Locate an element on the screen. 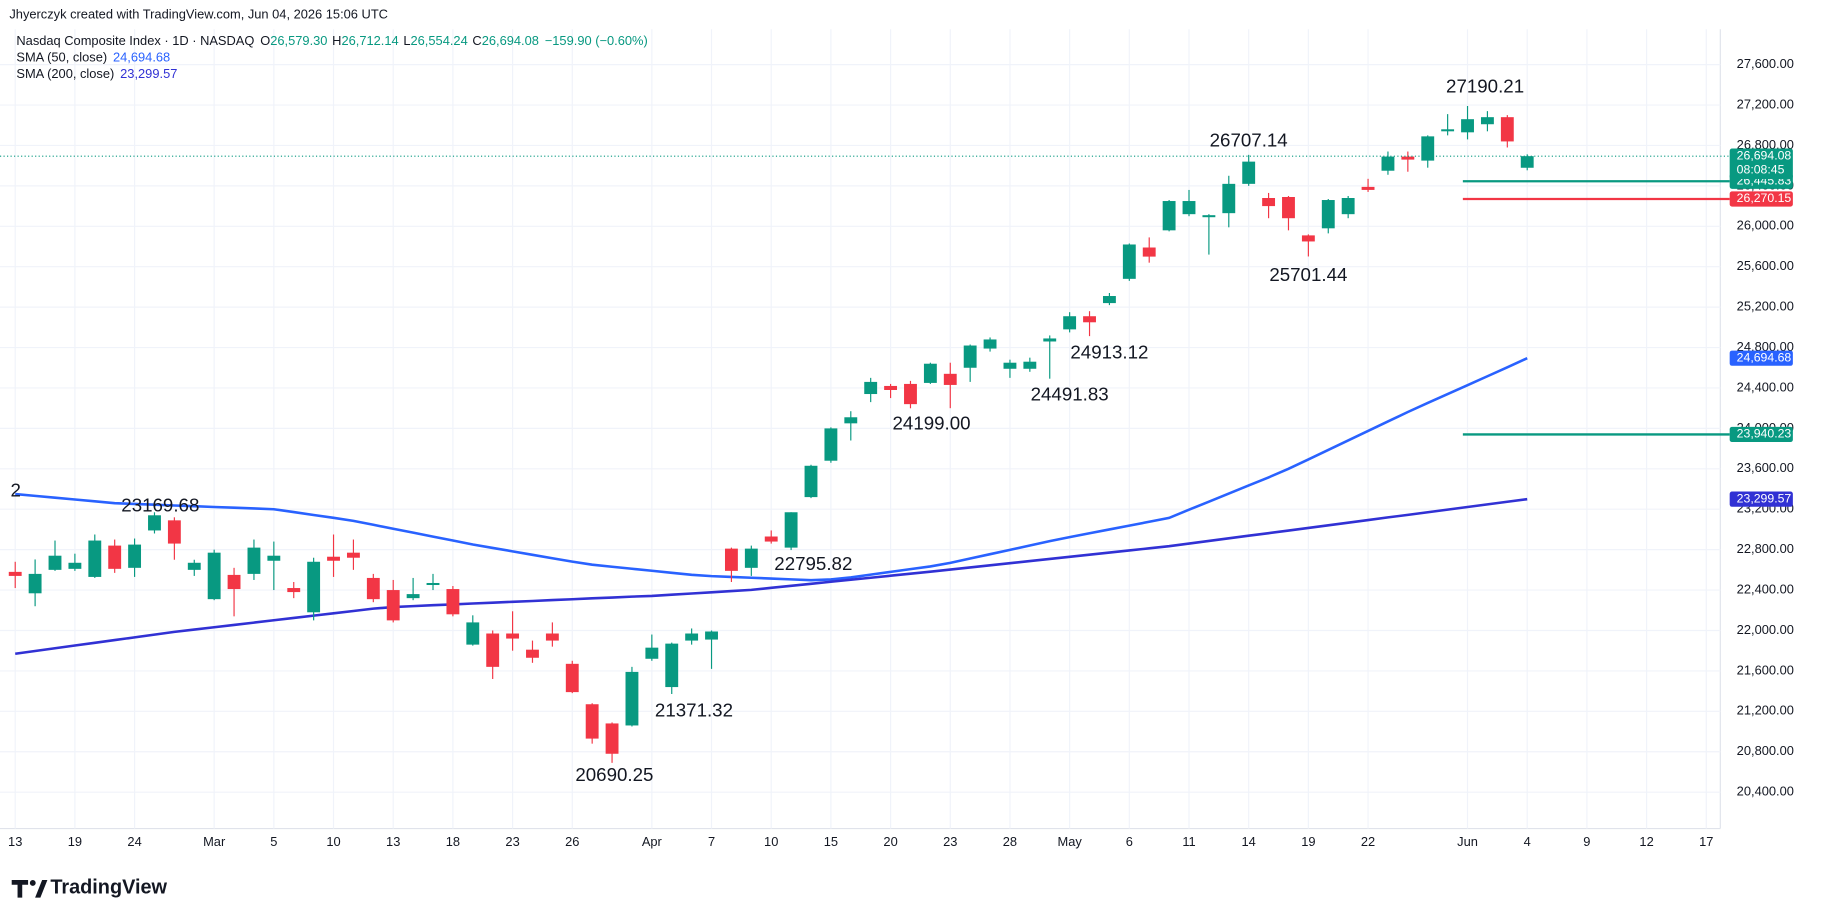 The width and height of the screenshot is (1835, 917). brand: TradingView is located at coordinates (108, 887).